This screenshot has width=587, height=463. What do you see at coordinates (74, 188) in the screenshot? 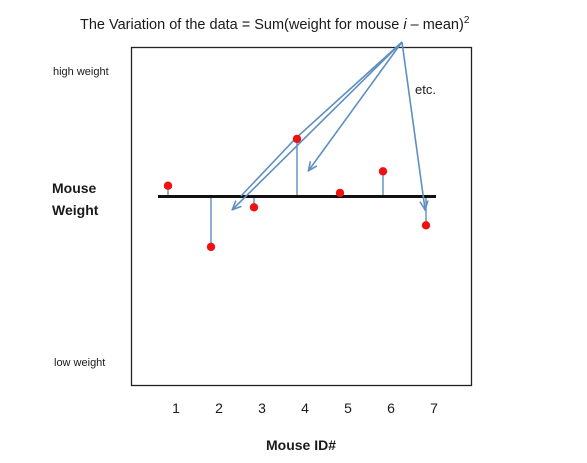
I see `y-axis-label-line1: Mouse` at bounding box center [74, 188].